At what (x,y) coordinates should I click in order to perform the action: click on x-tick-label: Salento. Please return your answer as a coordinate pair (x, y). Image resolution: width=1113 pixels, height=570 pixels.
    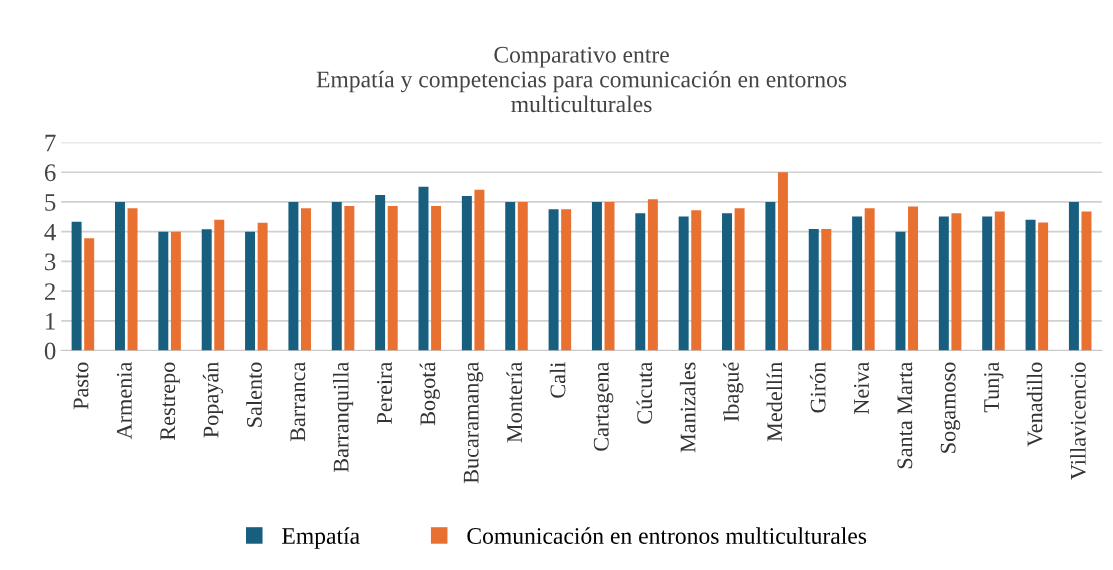
    Looking at the image, I should click on (254, 394).